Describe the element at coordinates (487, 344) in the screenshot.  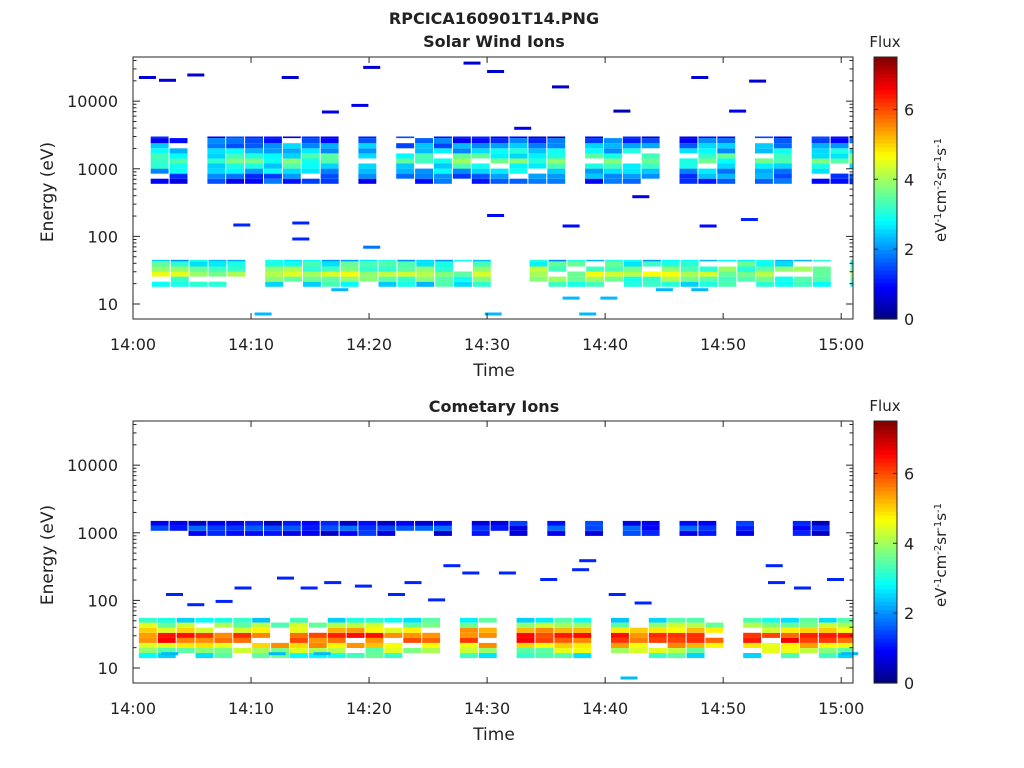
I see `x-tick-label: 14:30` at that location.